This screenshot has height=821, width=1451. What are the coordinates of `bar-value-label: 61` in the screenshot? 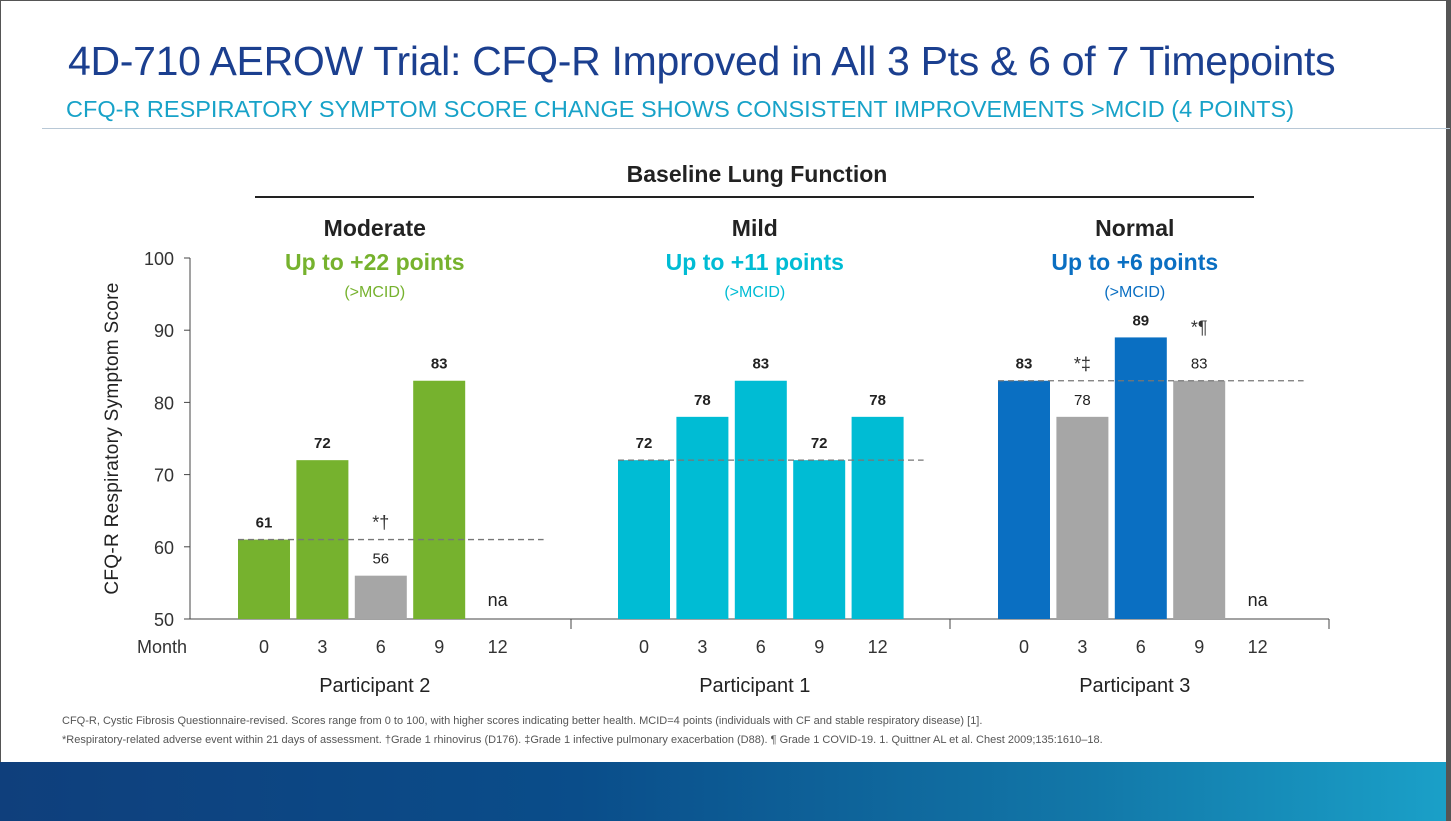 It's located at (264, 523).